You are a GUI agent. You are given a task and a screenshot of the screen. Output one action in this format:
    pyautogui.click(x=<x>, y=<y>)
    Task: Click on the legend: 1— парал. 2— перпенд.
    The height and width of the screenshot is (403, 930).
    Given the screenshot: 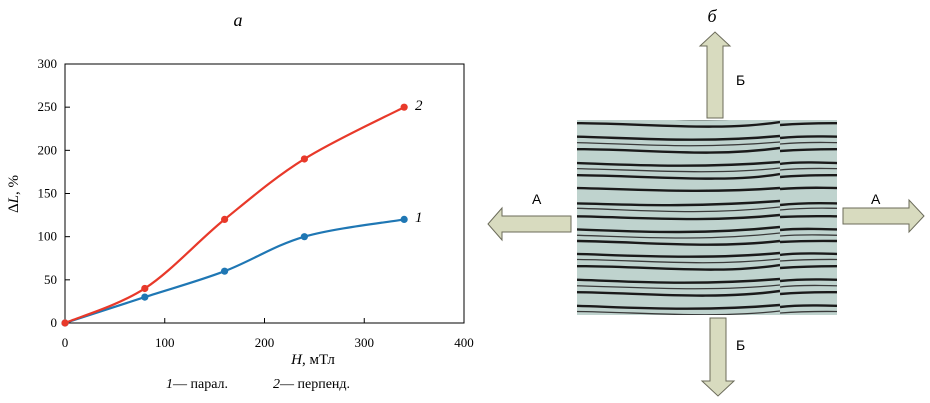 What is the action you would take?
    pyautogui.click(x=258, y=384)
    